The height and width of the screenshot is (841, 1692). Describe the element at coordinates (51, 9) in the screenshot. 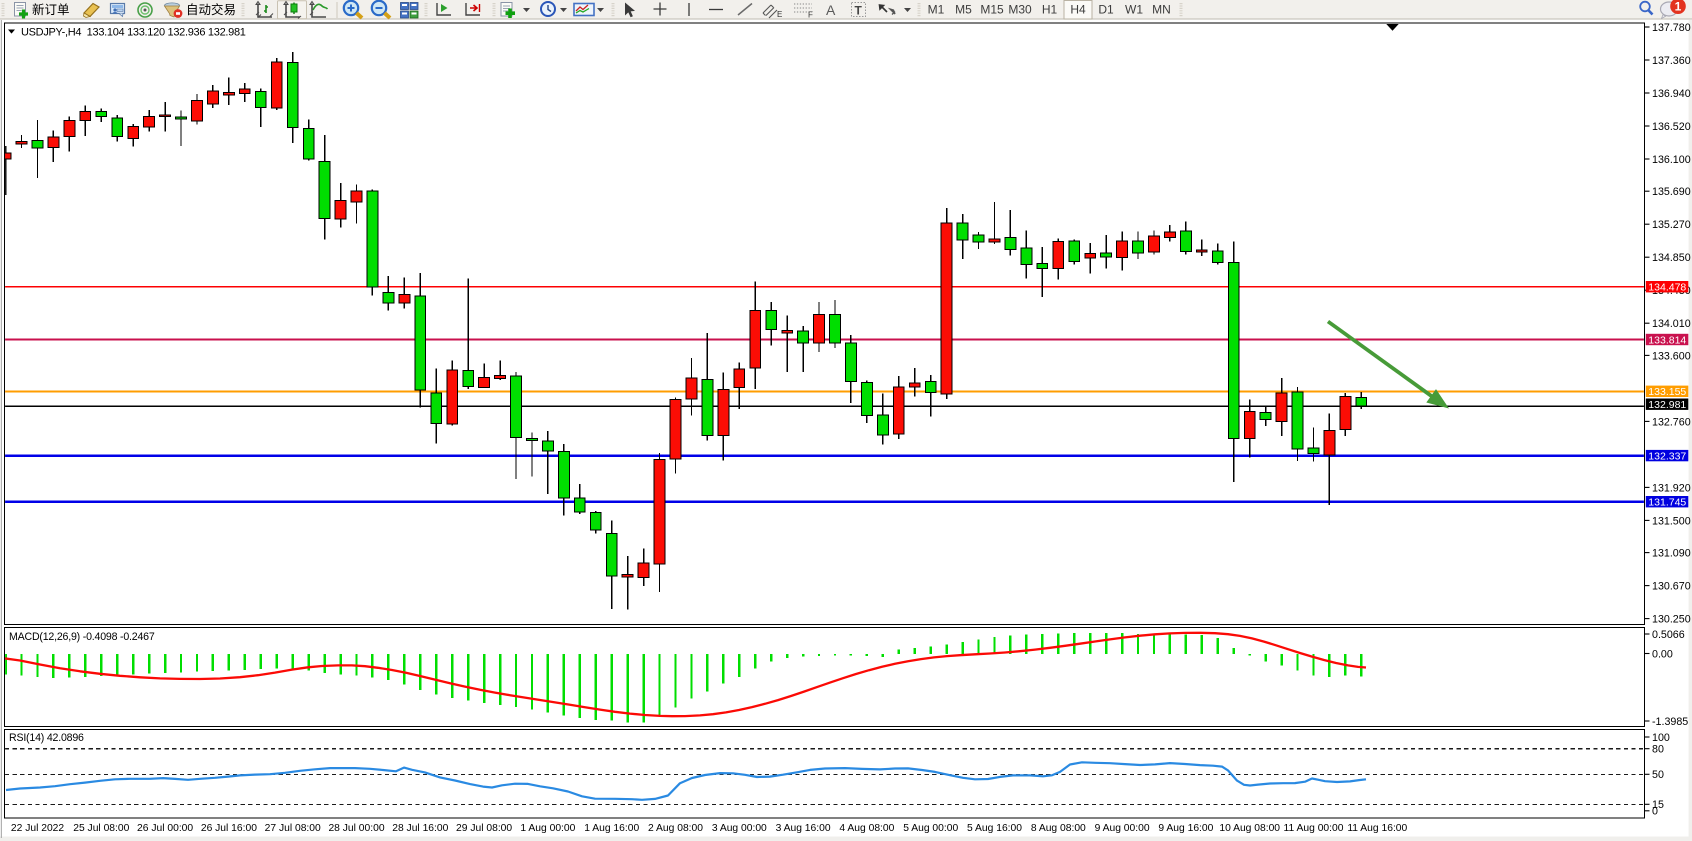

I see `svg-text: 新订单` at that location.